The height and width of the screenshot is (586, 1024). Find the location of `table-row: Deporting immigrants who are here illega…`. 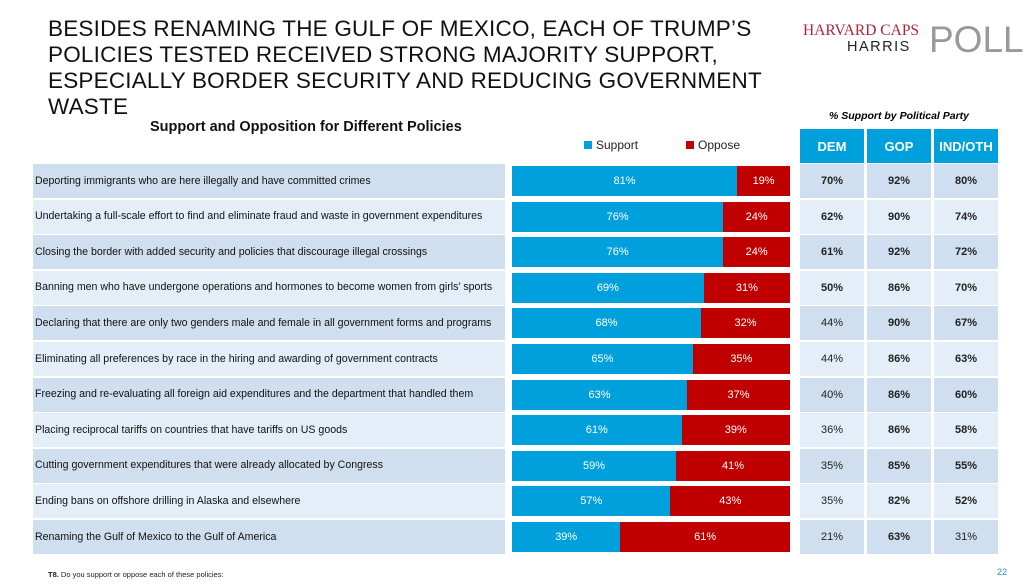

table-row: Deporting immigrants who are here illega… is located at coordinates (512, 182).